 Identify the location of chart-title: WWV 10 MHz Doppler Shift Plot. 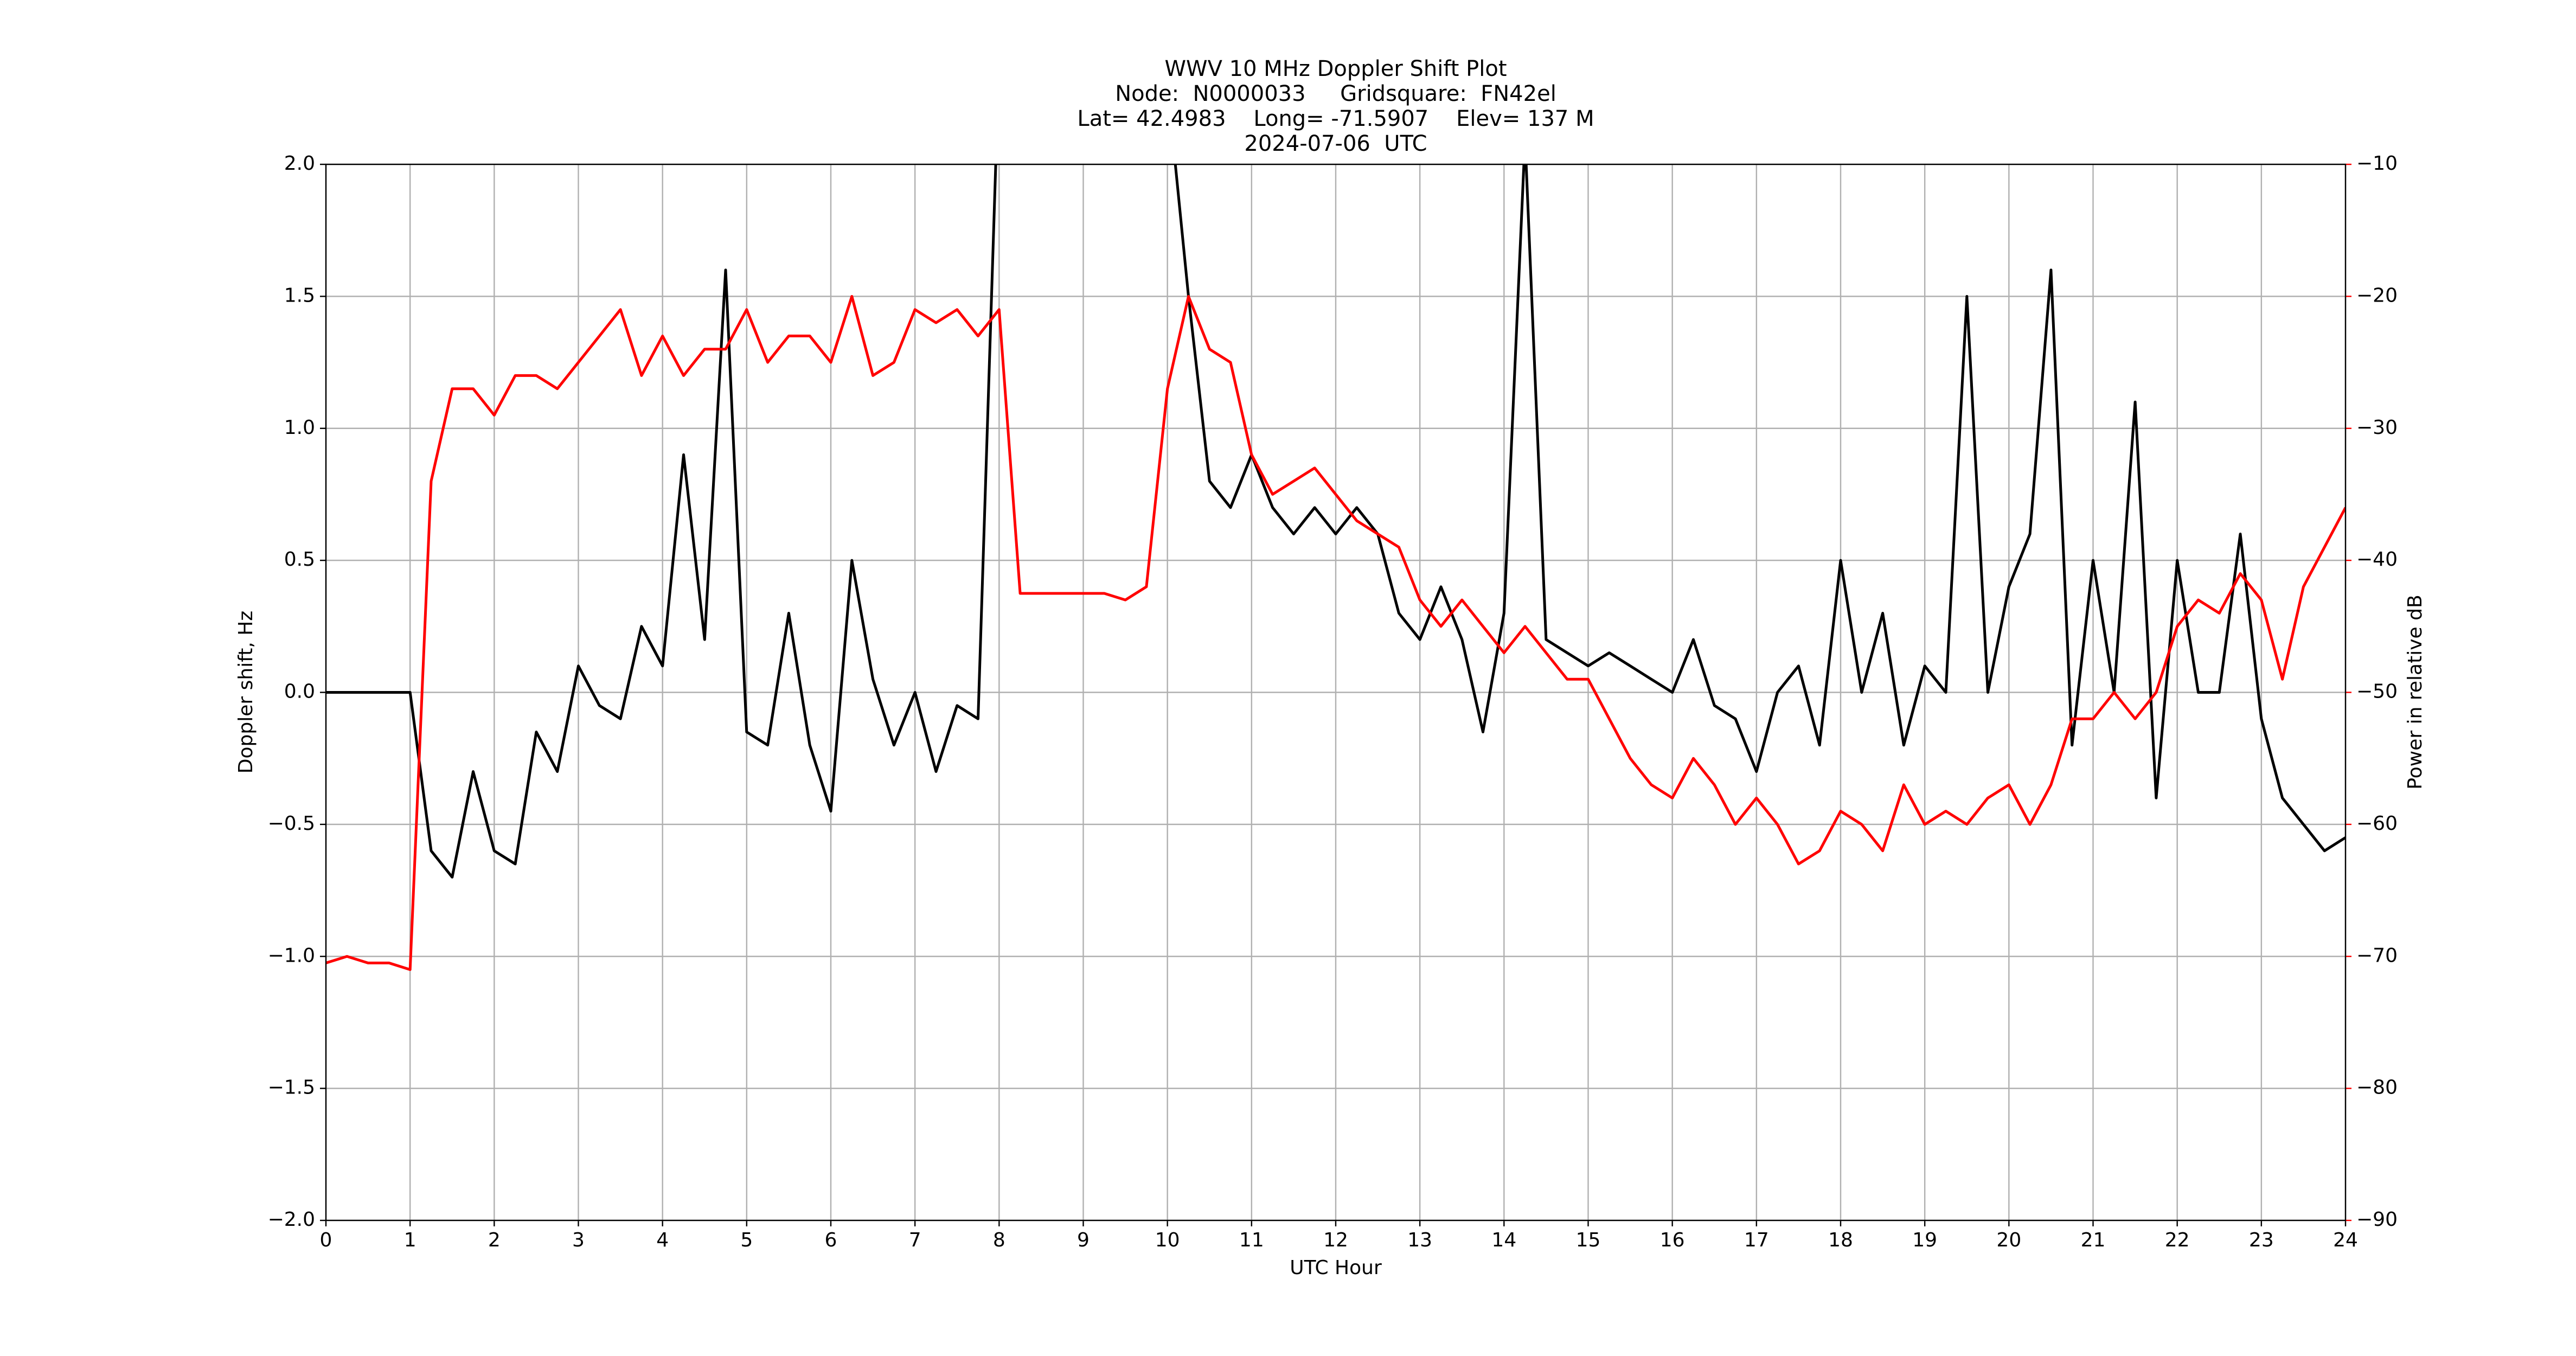
(1336, 68).